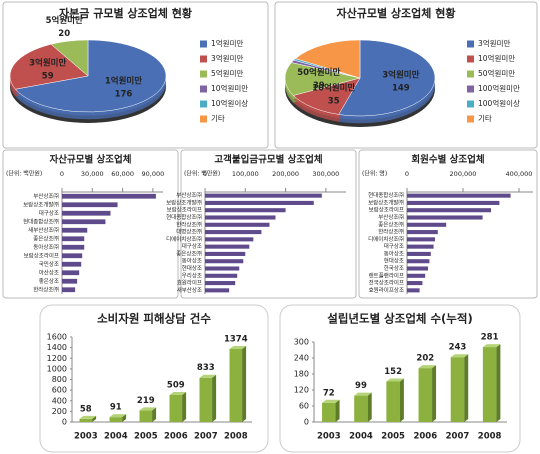  What do you see at coordinates (386, 283) in the screenshot?
I see `y-tick-label: 전국상조라이프` at bounding box center [386, 283].